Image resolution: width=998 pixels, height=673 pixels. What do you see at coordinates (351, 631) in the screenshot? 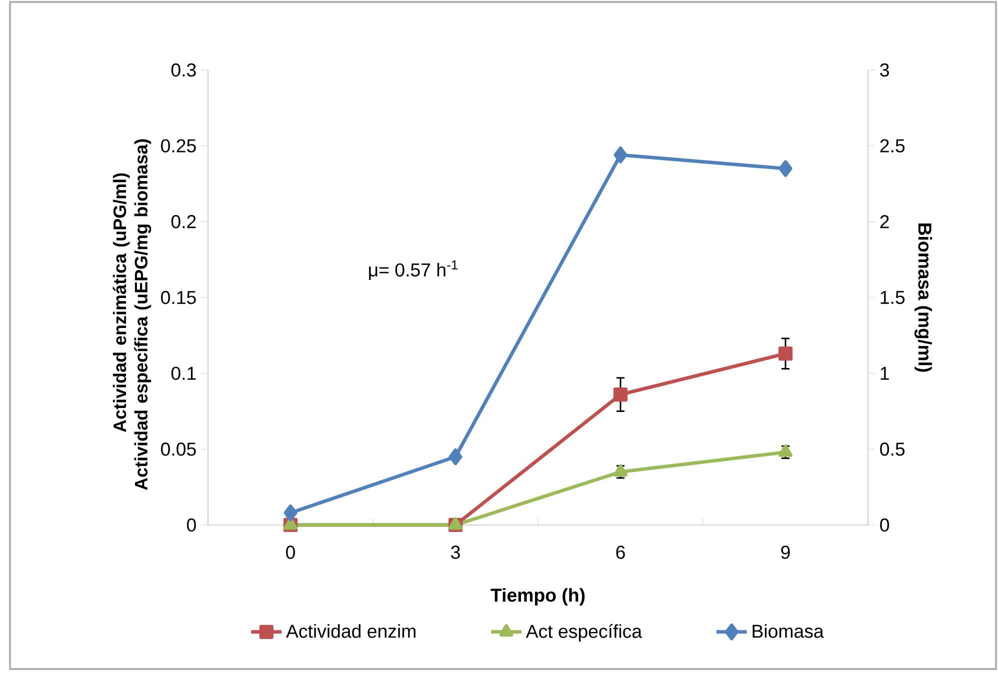
I see `legend-label: Actividad enzim` at bounding box center [351, 631].